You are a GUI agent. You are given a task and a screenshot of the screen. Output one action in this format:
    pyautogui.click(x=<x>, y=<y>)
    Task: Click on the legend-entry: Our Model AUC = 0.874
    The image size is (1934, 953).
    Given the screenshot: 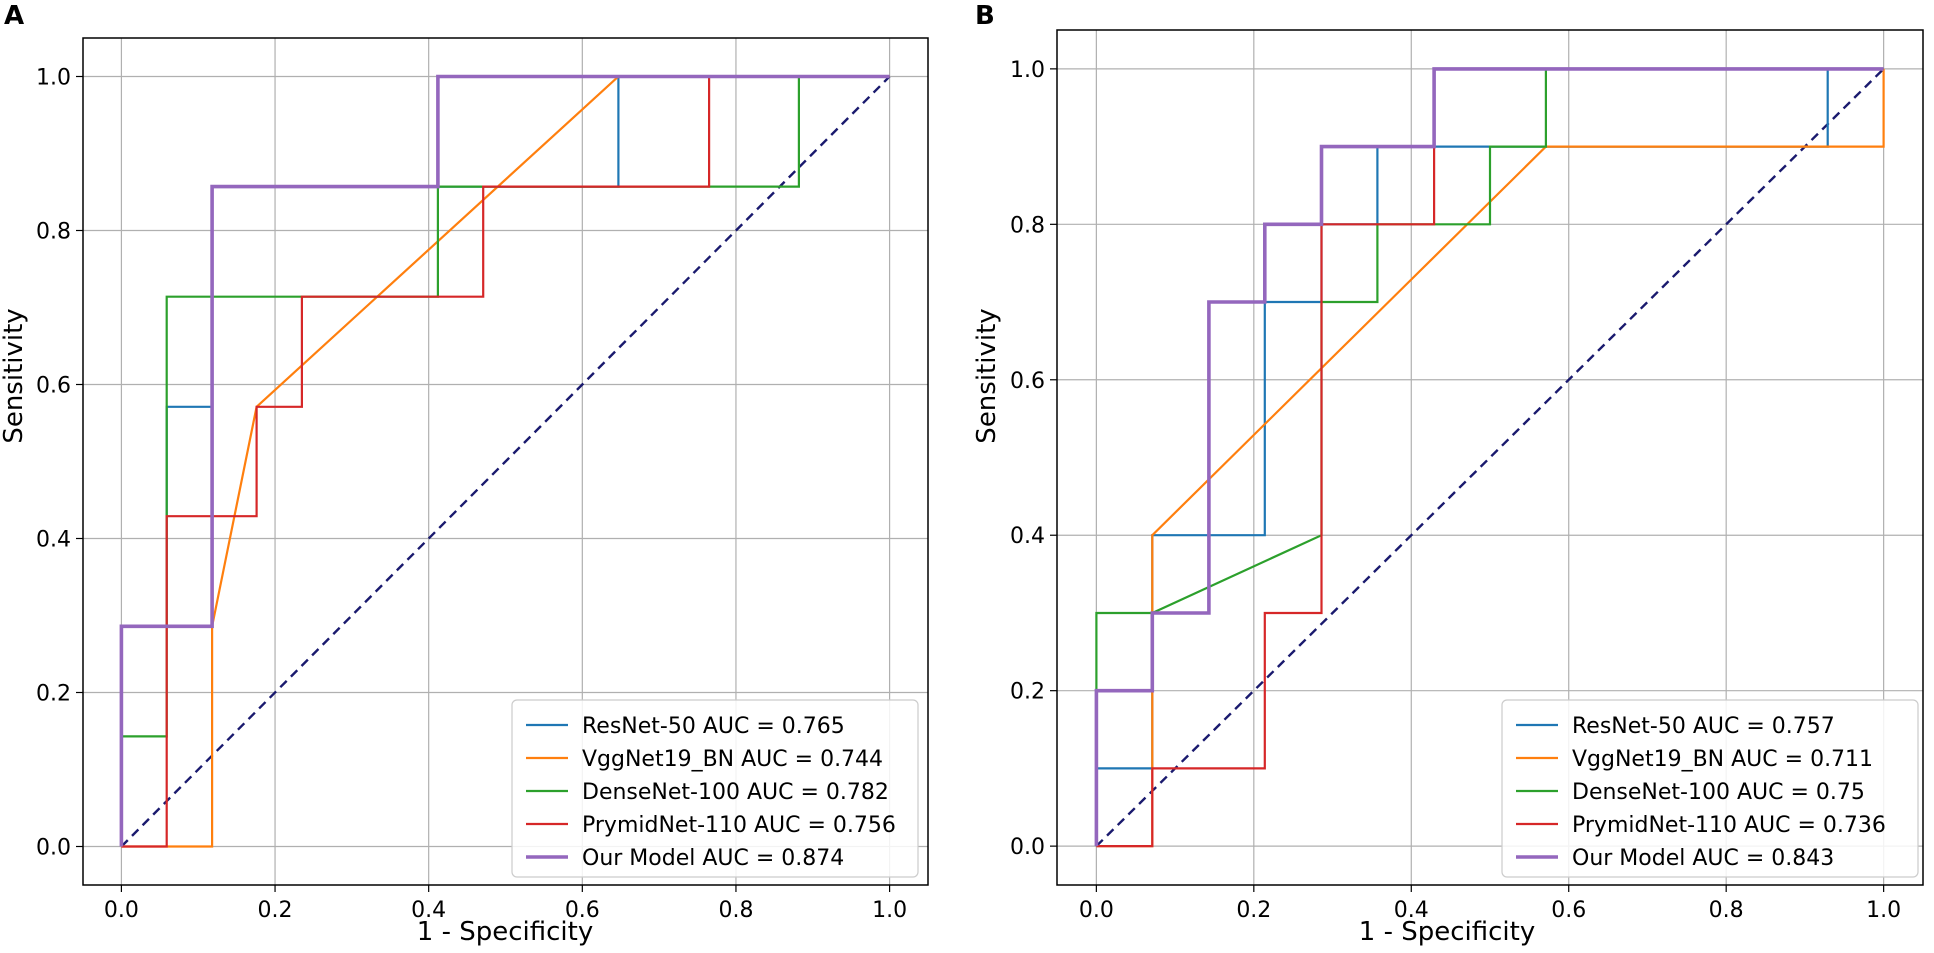 What is the action you would take?
    pyautogui.click(x=713, y=858)
    